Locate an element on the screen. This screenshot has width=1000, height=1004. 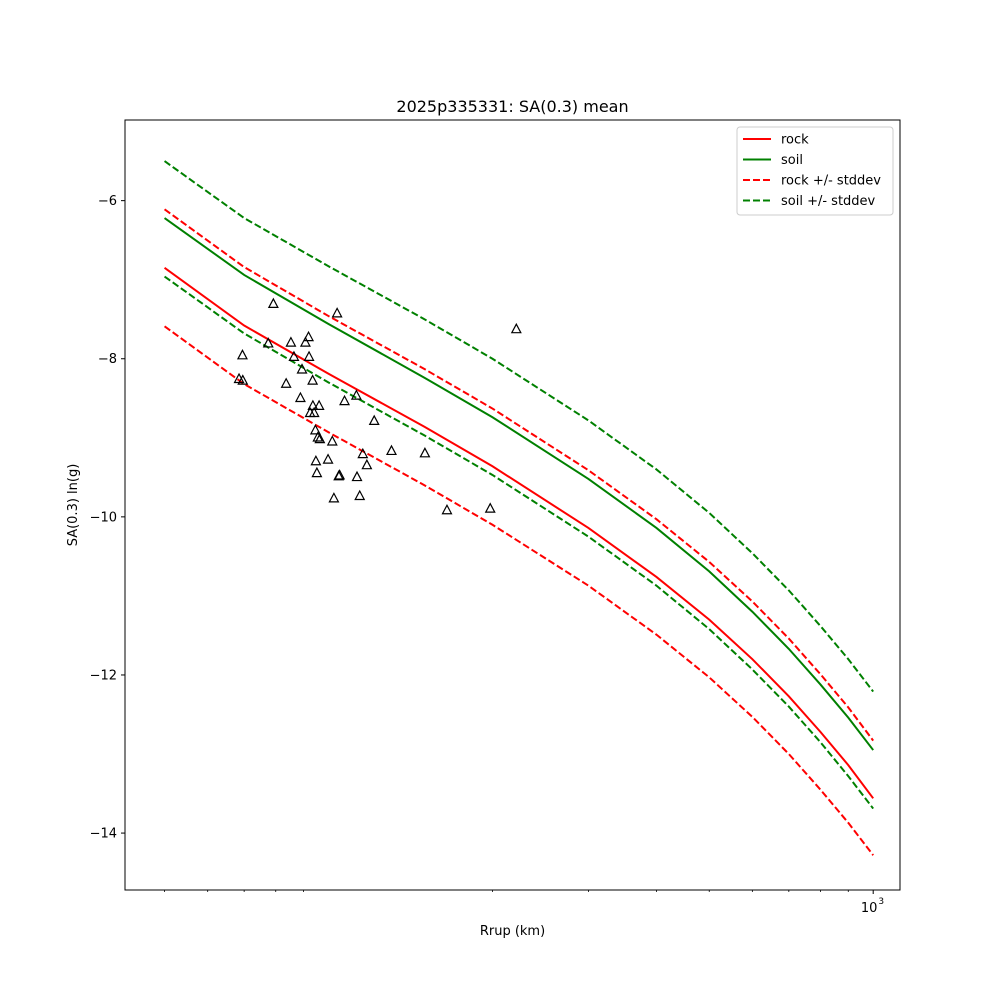
y-tick-label: −14 is located at coordinates (103, 834).